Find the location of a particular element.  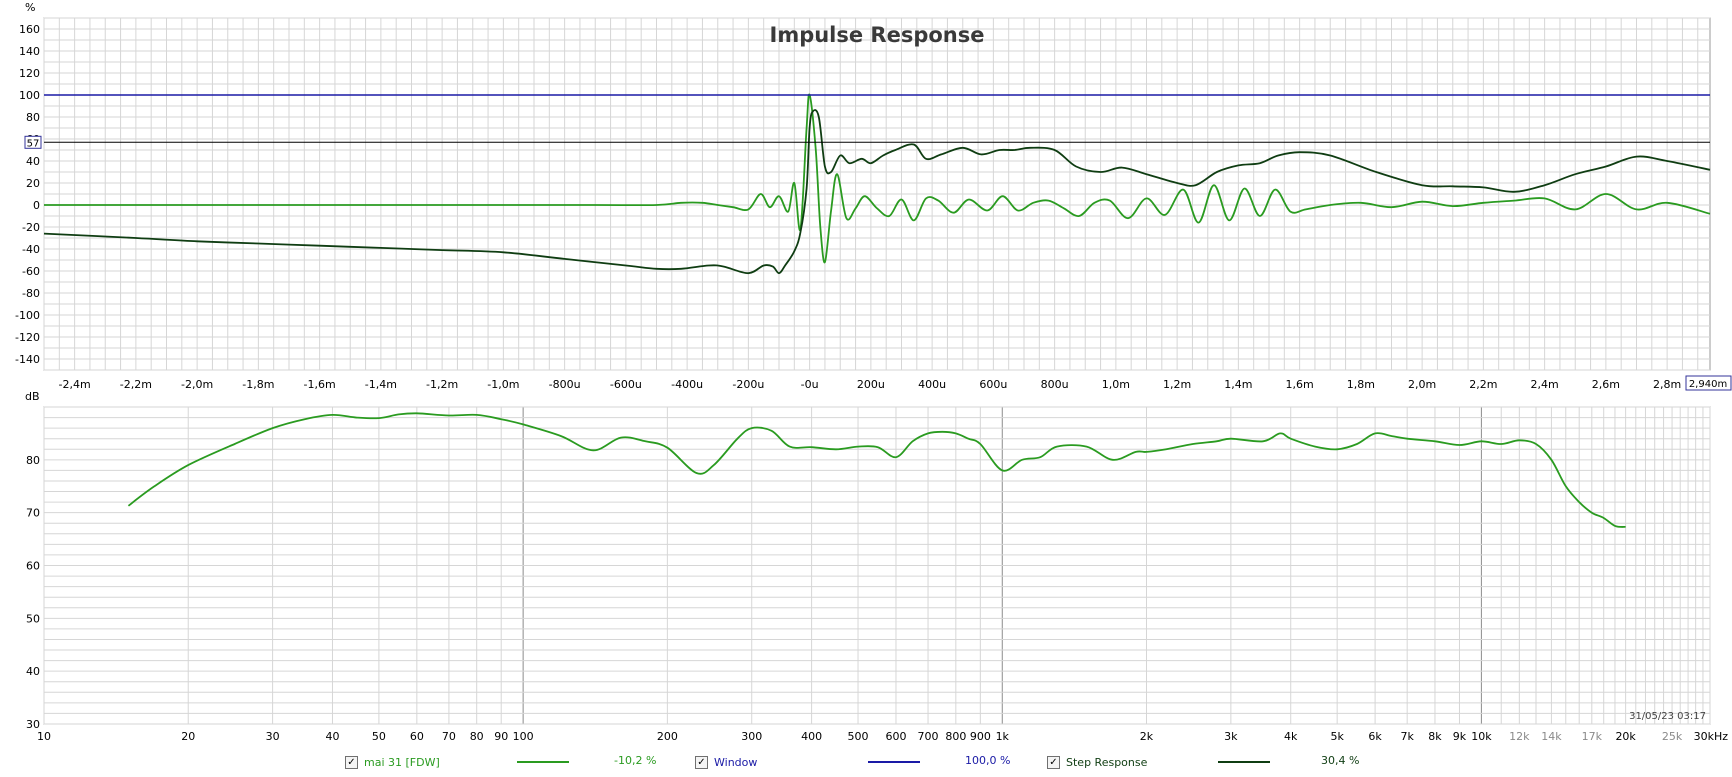

legend-pct-fdw: -10,2 % is located at coordinates (635, 760).